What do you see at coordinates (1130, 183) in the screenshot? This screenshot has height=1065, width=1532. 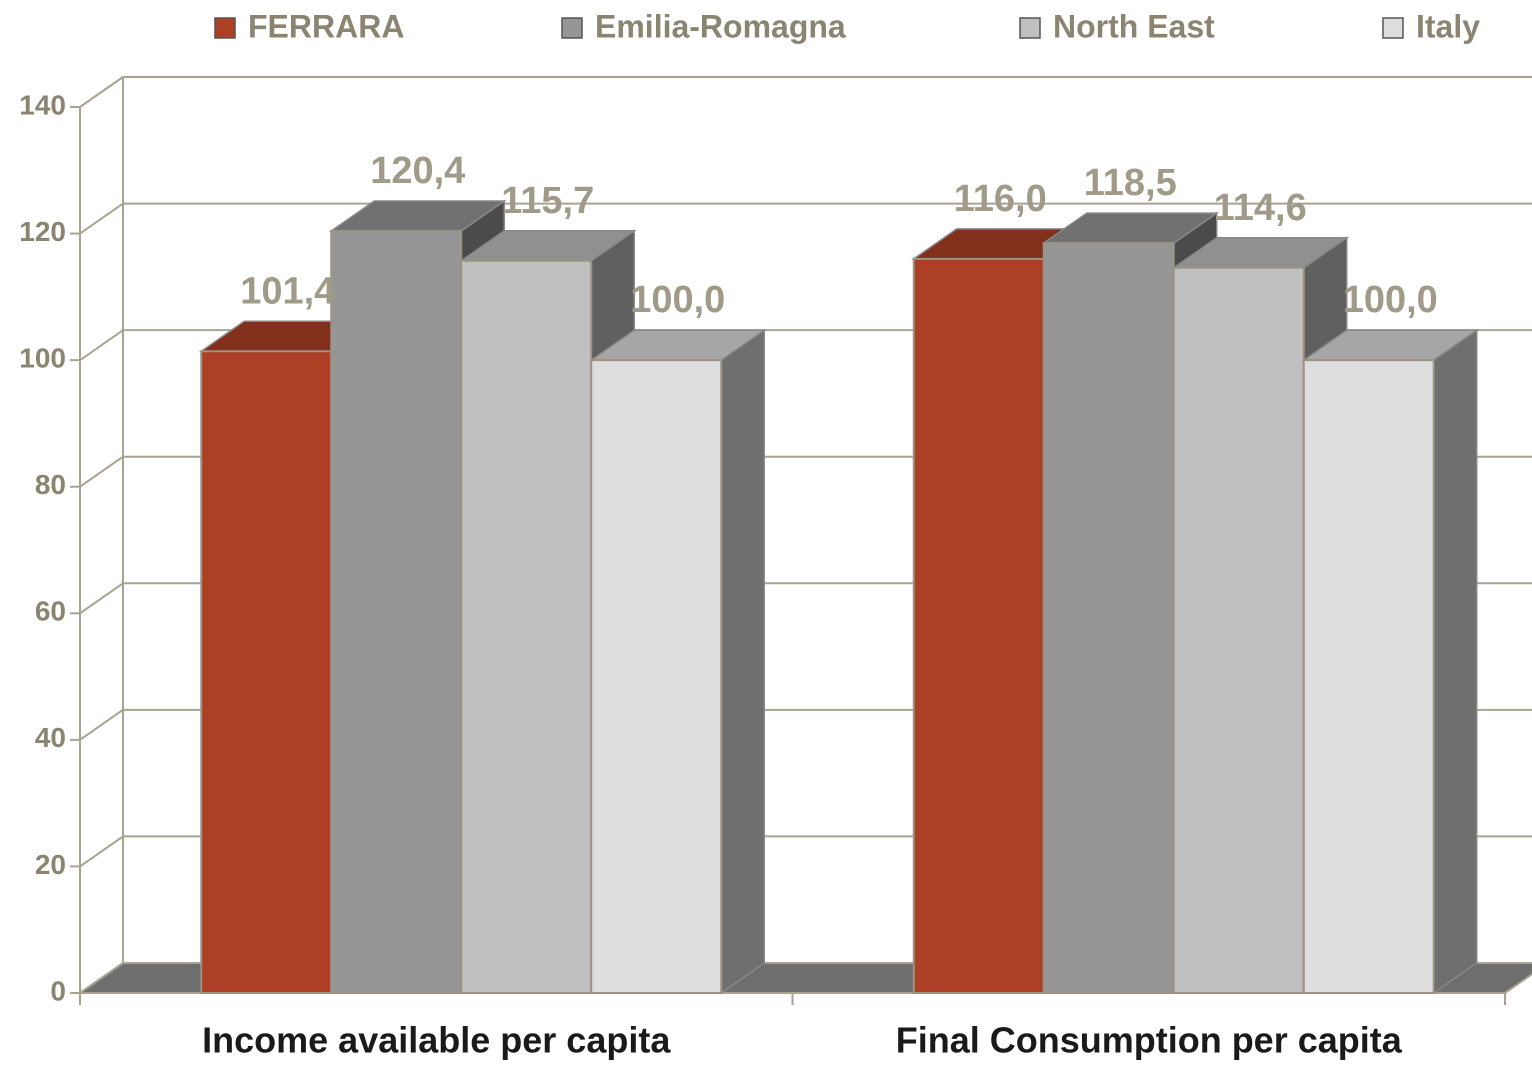 I see `value-label: 118,5` at bounding box center [1130, 183].